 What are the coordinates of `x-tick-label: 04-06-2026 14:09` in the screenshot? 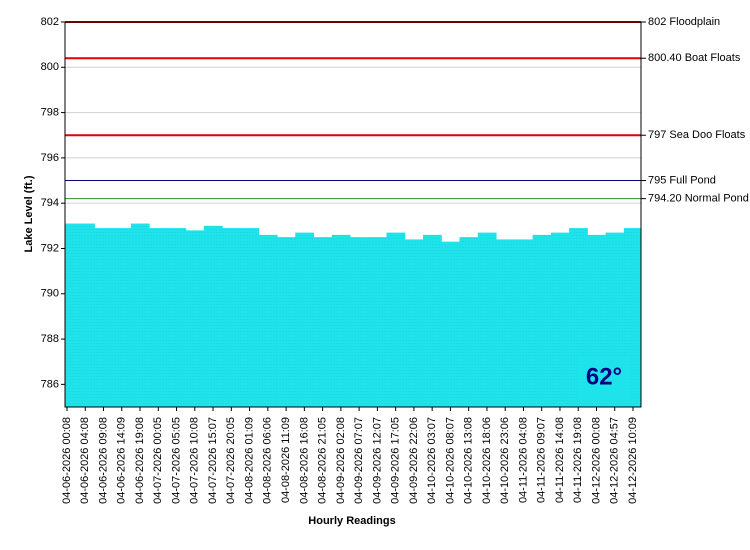 It's located at (122, 460).